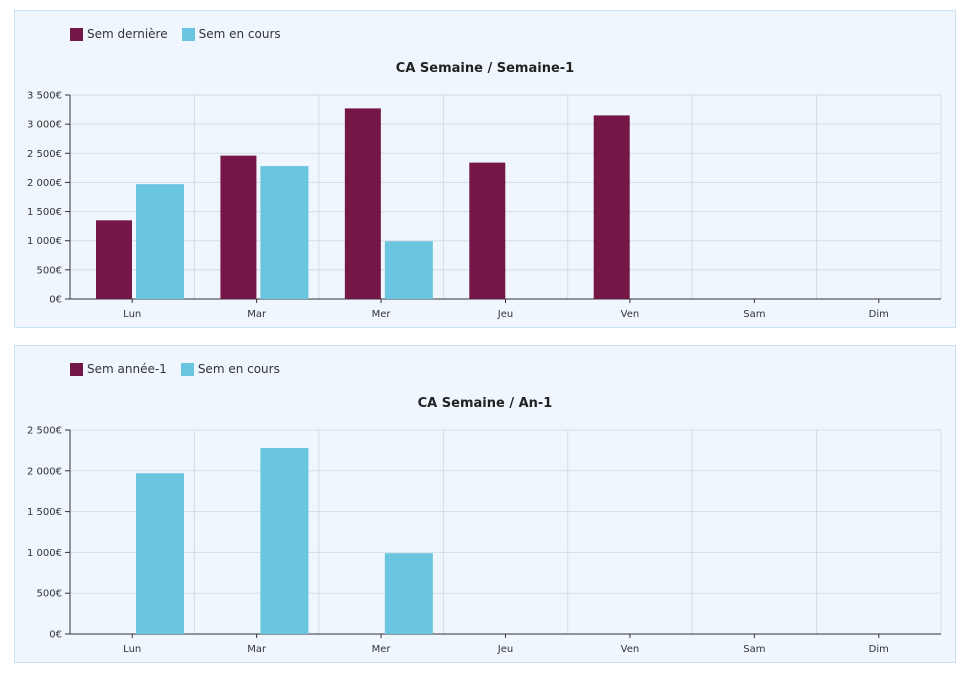 The height and width of the screenshot is (679, 970). Describe the element at coordinates (175, 34) in the screenshot. I see `chart-legend: Sem dernière Sem en cours` at that location.